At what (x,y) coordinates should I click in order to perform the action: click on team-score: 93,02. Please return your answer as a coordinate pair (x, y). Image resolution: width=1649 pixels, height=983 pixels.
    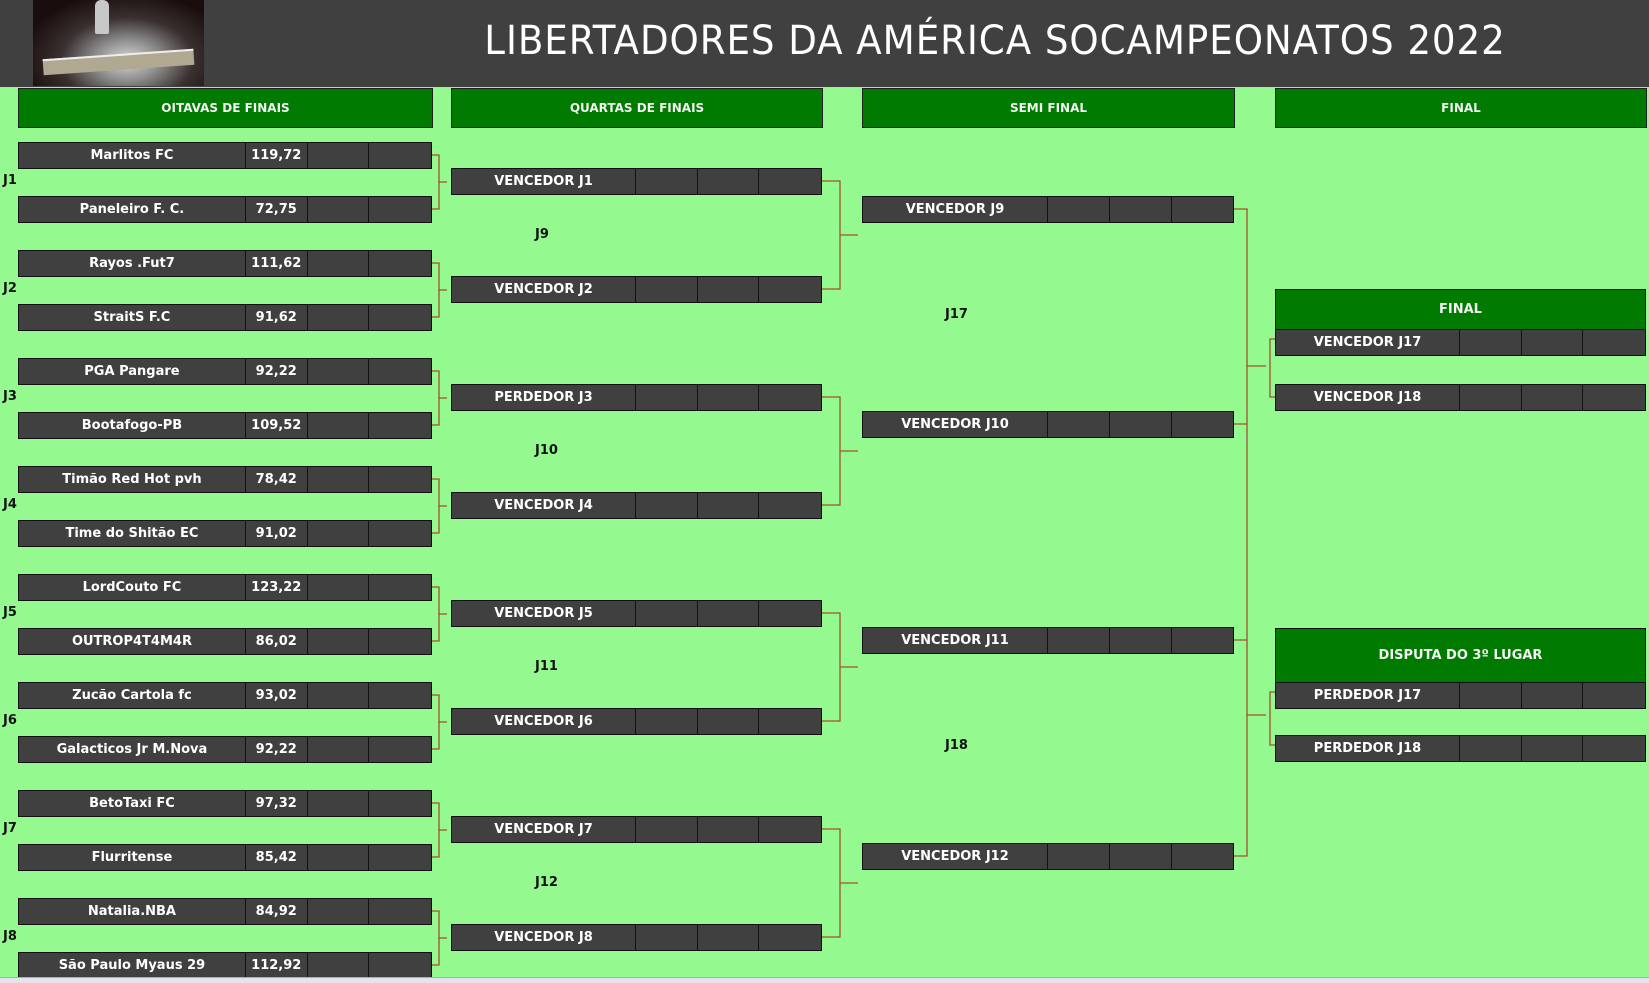
    Looking at the image, I should click on (277, 695).